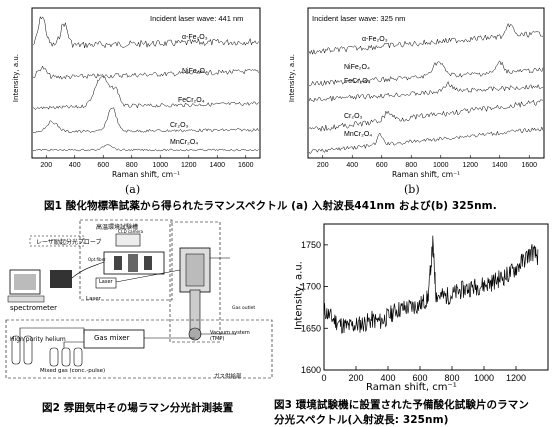 This screenshot has width=557, height=427. Describe the element at coordinates (375, 39) in the screenshot. I see `f1b-label-0: α-Fe₂O₃` at that location.